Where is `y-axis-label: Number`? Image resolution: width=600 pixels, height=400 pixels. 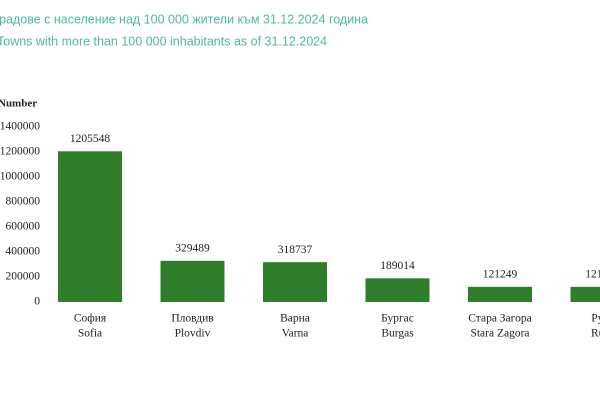 y-axis-label: Number is located at coordinates (18, 104).